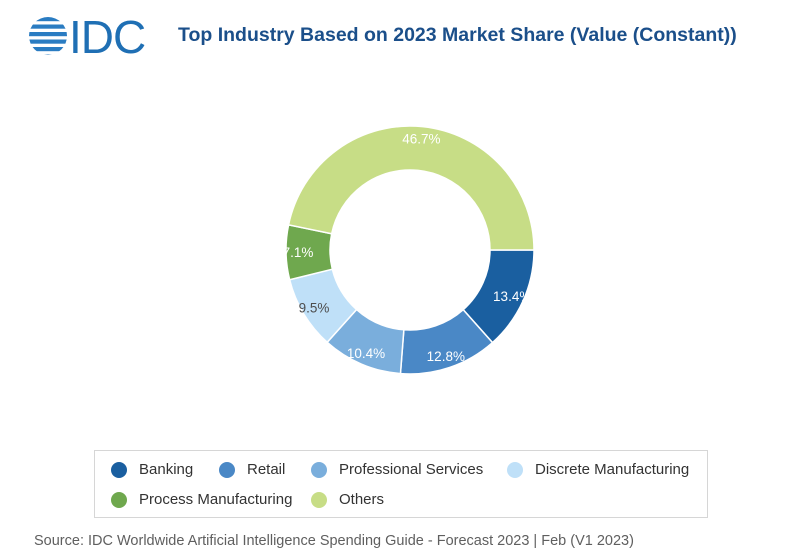 The image size is (800, 557). Describe the element at coordinates (166, 469) in the screenshot. I see `legend-label-banking: Banking` at that location.